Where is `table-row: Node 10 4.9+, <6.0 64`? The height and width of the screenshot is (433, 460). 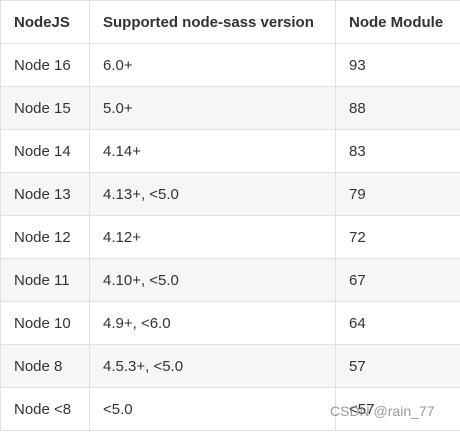
table-row: Node 10 4.9+, <6.0 64 is located at coordinates (230, 323).